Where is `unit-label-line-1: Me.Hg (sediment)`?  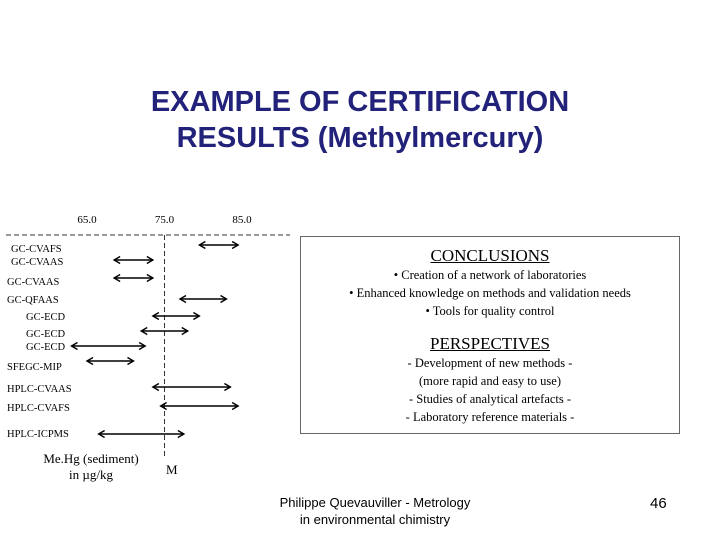
unit-label-line-1: Me.Hg (sediment) is located at coordinates (91, 458).